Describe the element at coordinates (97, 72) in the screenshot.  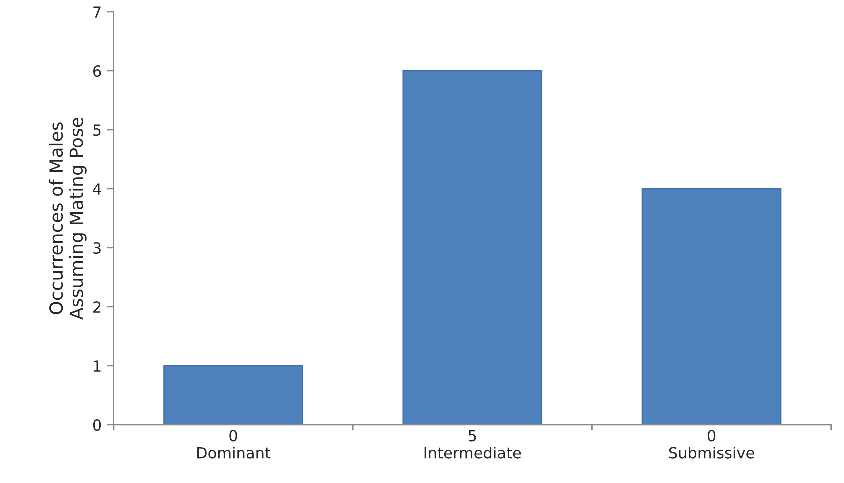
I see `y-tick-label: 6` at that location.